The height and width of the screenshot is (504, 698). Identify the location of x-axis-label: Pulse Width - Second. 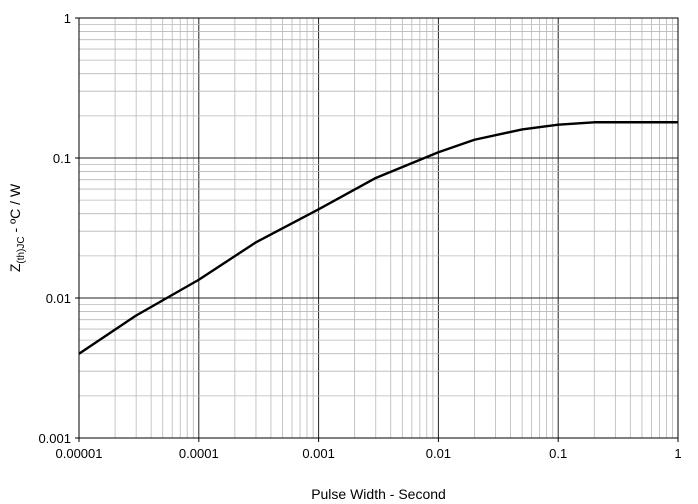
(378, 494).